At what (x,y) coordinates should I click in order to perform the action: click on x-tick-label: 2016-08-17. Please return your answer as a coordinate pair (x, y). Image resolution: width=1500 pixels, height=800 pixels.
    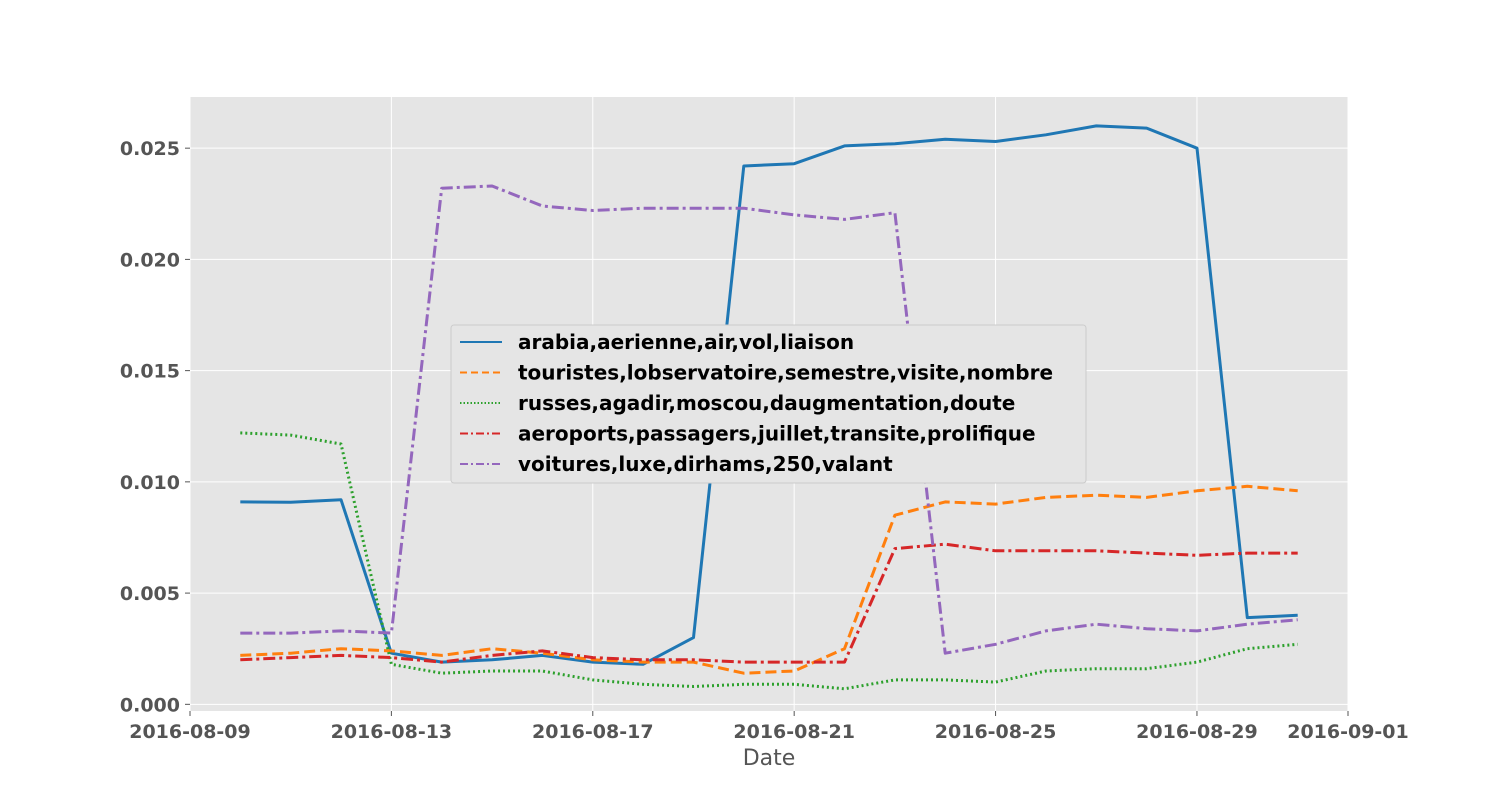
    Looking at the image, I should click on (593, 732).